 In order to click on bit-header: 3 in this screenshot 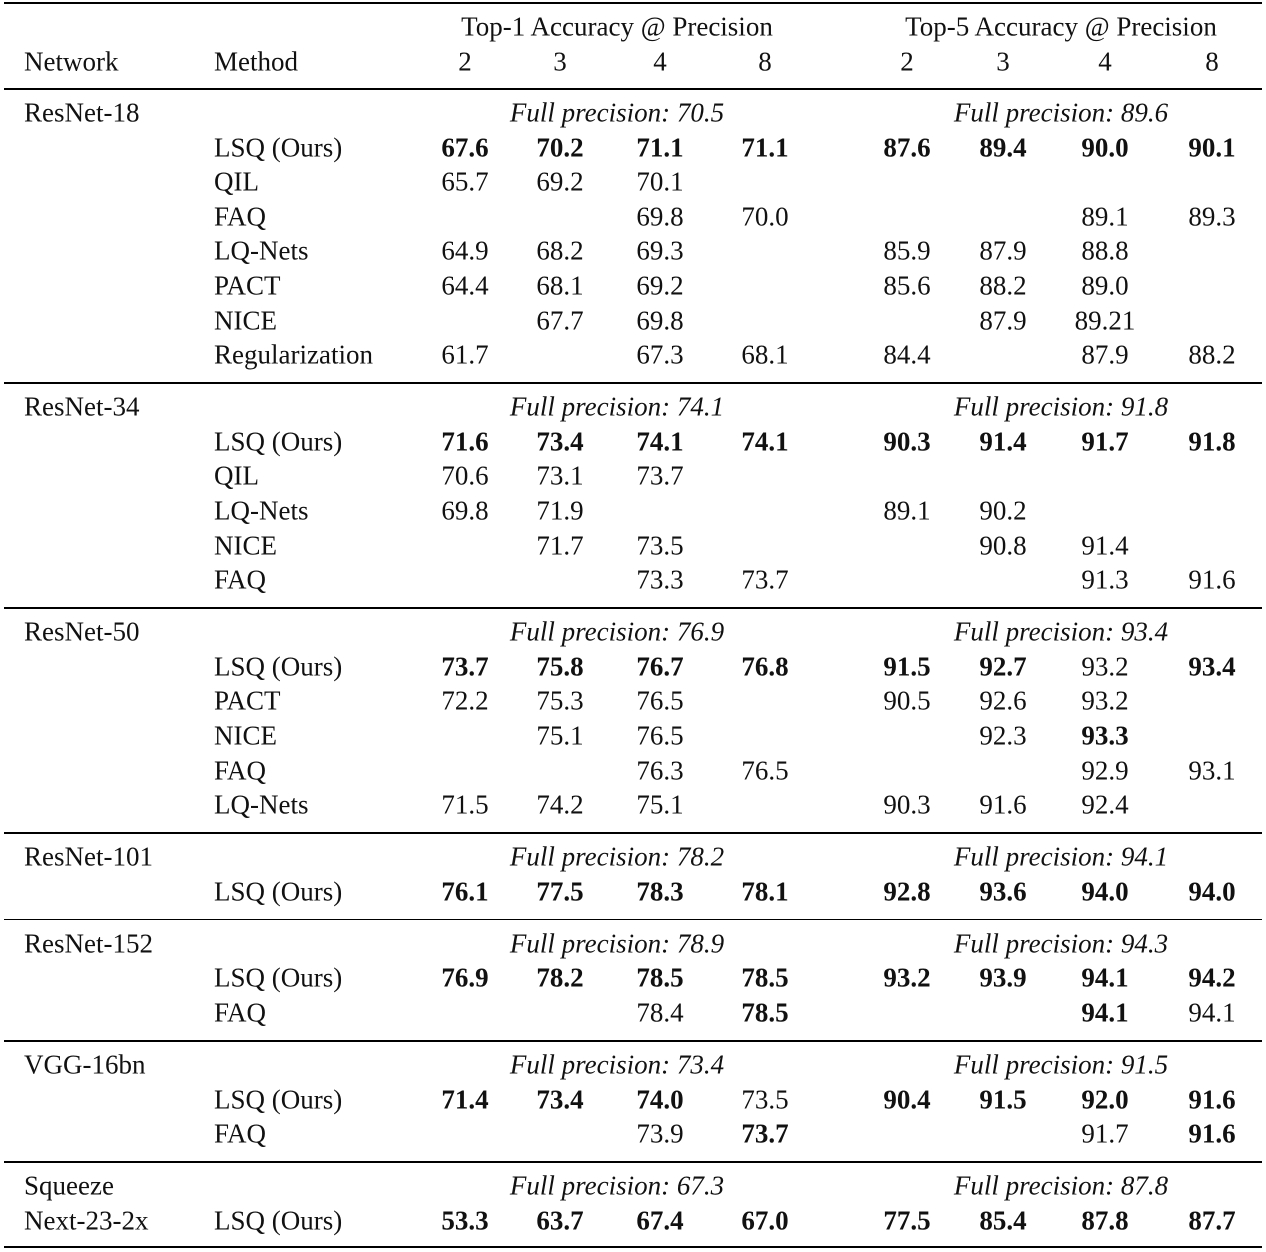, I will do `click(1003, 61)`.